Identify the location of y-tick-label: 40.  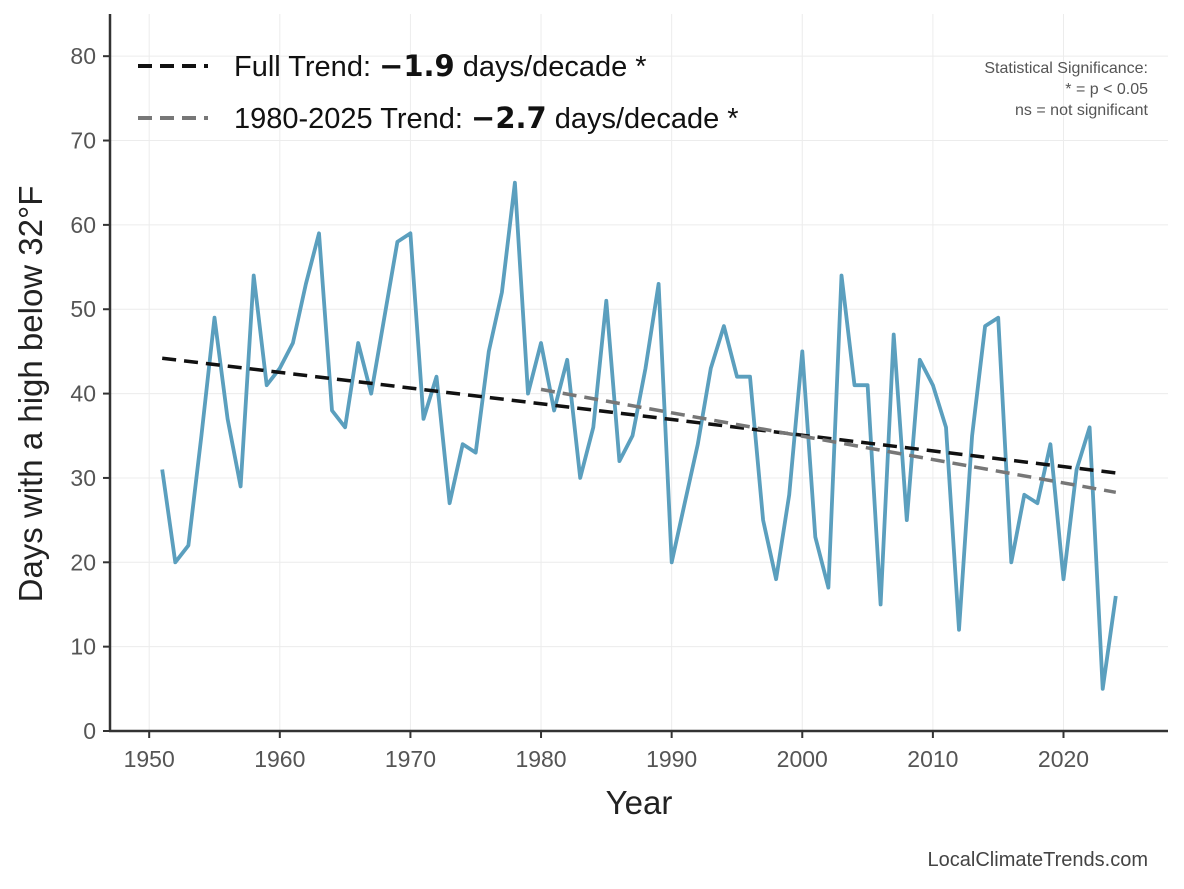
(83, 394).